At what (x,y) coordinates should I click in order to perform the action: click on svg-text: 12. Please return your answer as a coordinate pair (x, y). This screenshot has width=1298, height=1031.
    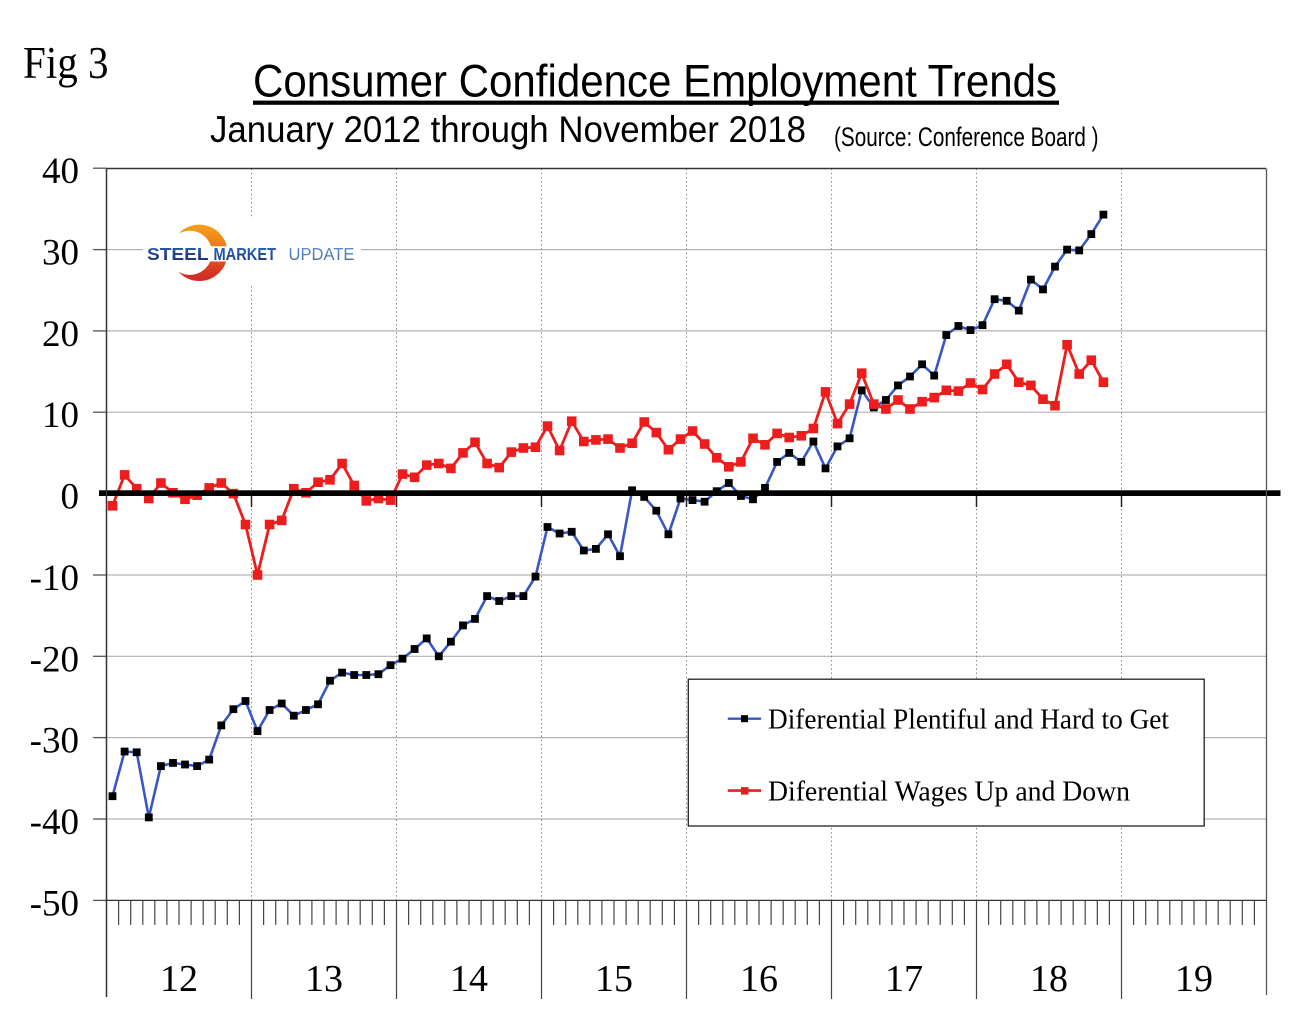
    Looking at the image, I should click on (179, 979).